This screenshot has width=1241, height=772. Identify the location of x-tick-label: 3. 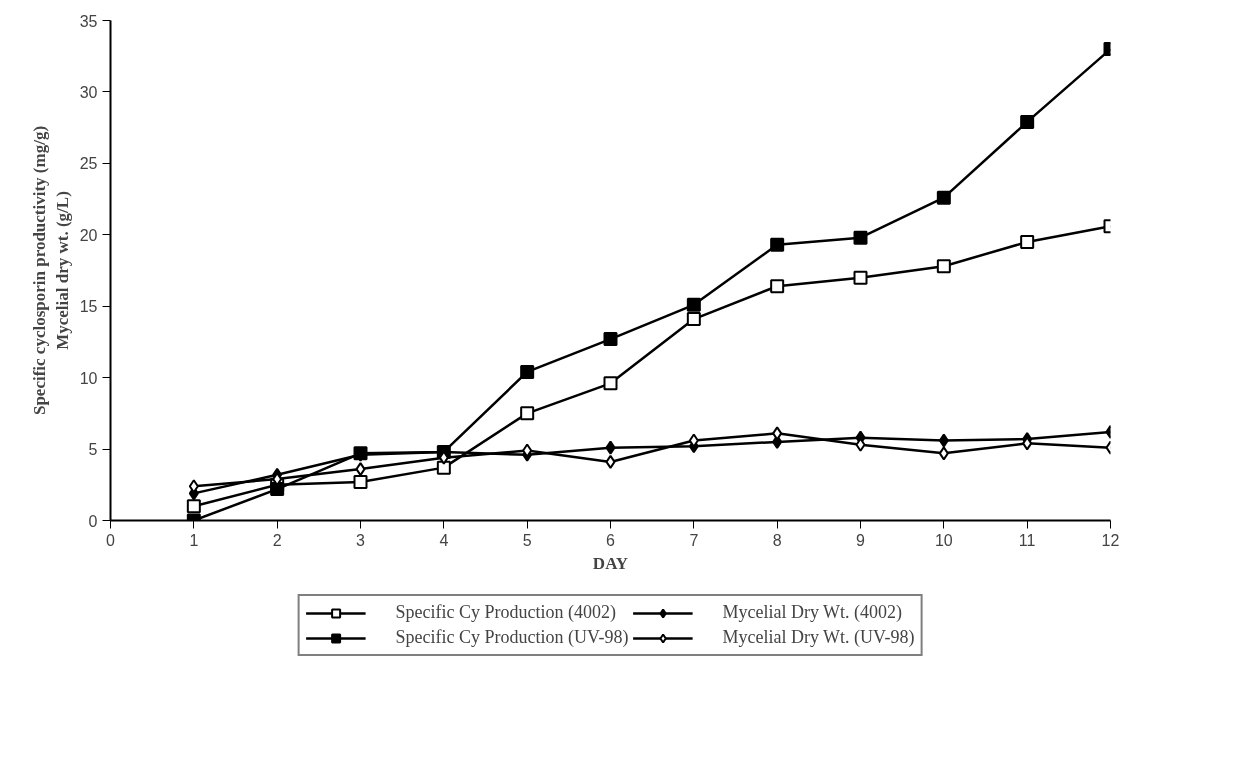
(361, 540).